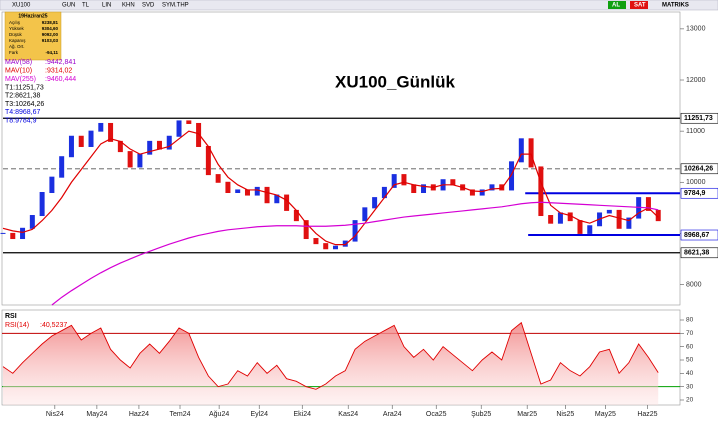  What do you see at coordinates (395, 81) in the screenshot?
I see `chart-title: XU100_Günlük` at bounding box center [395, 81].